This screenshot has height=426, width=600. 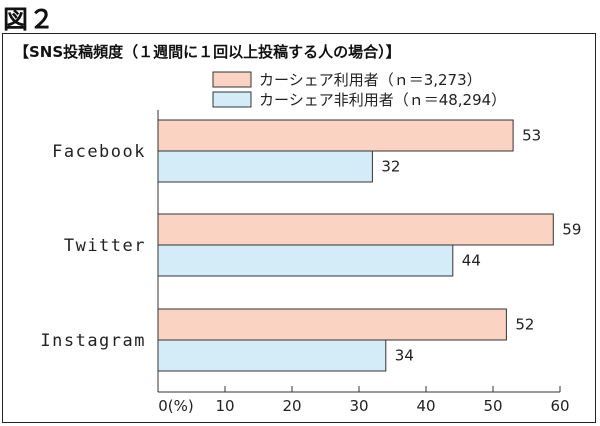 What do you see at coordinates (291, 406) in the screenshot?
I see `x-tick-label-20: 20` at bounding box center [291, 406].